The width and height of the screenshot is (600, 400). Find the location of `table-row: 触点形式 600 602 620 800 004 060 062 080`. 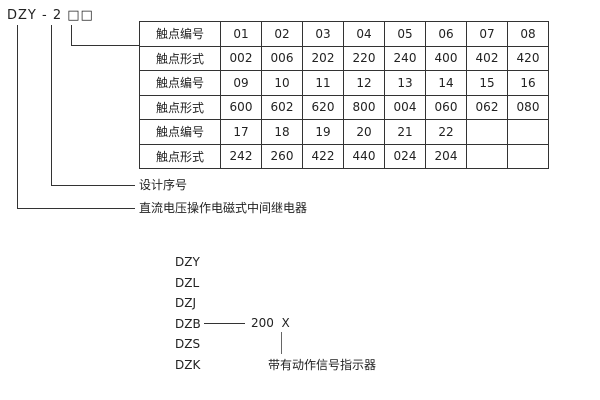

table-row: 触点形式 600 602 620 800 004 060 062 080 is located at coordinates (344, 107).